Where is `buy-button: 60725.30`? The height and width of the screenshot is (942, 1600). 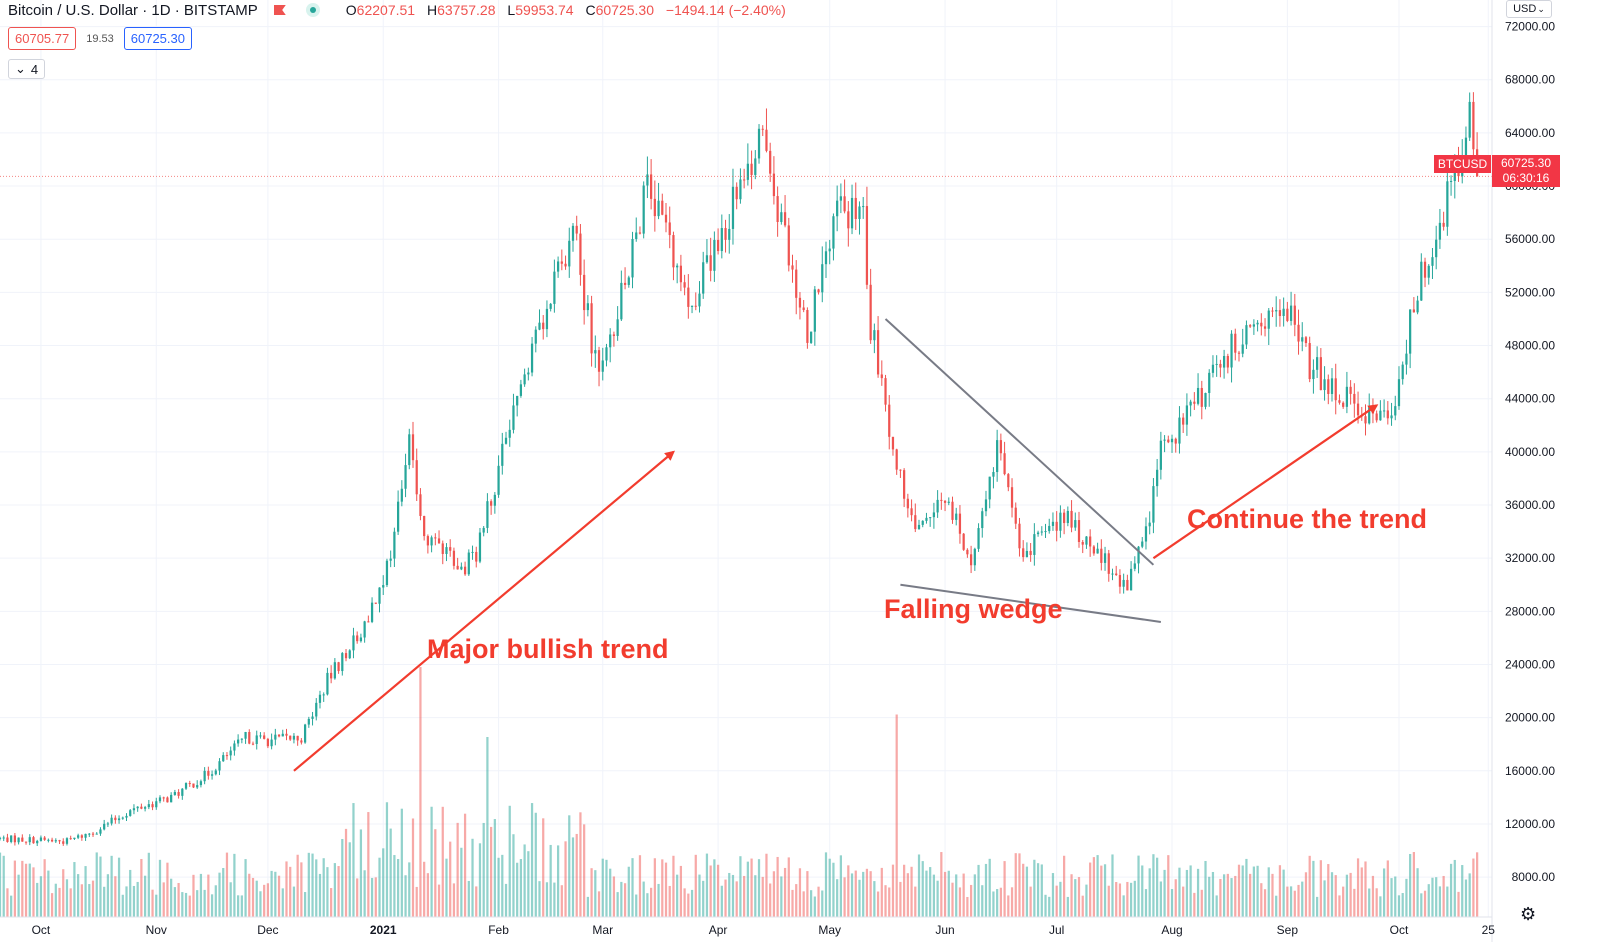
buy-button: 60725.30 is located at coordinates (157, 38).